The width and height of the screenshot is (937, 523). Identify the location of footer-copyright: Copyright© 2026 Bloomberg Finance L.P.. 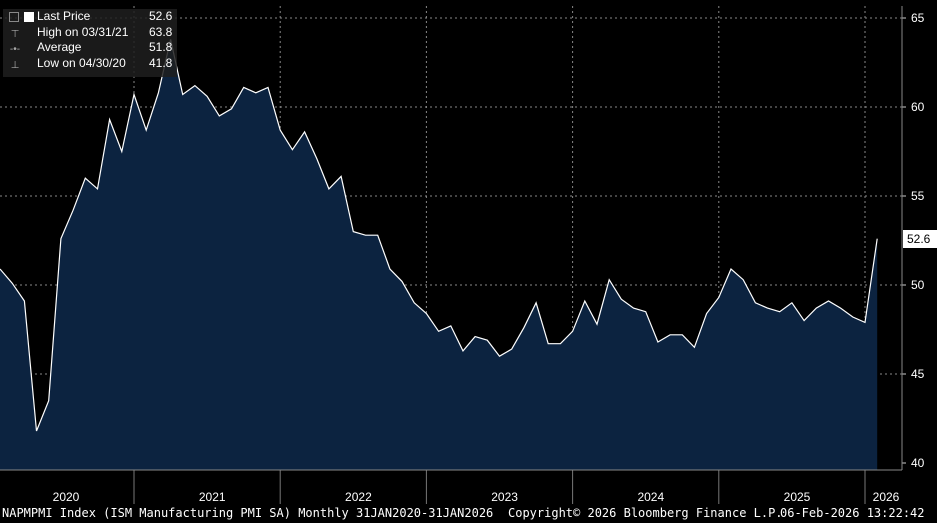
(645, 513).